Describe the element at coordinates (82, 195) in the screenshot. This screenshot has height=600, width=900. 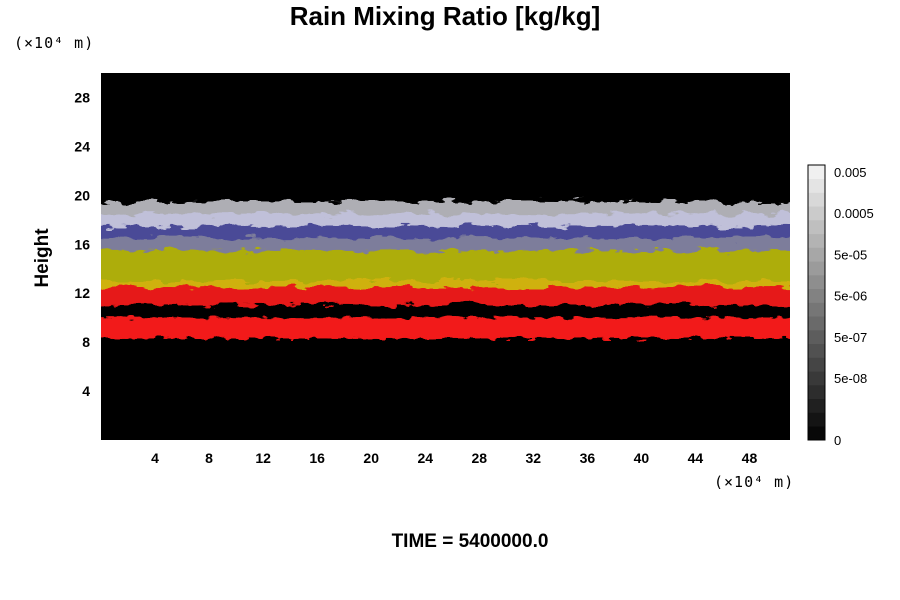
I see `y-tick-label: 20` at that location.